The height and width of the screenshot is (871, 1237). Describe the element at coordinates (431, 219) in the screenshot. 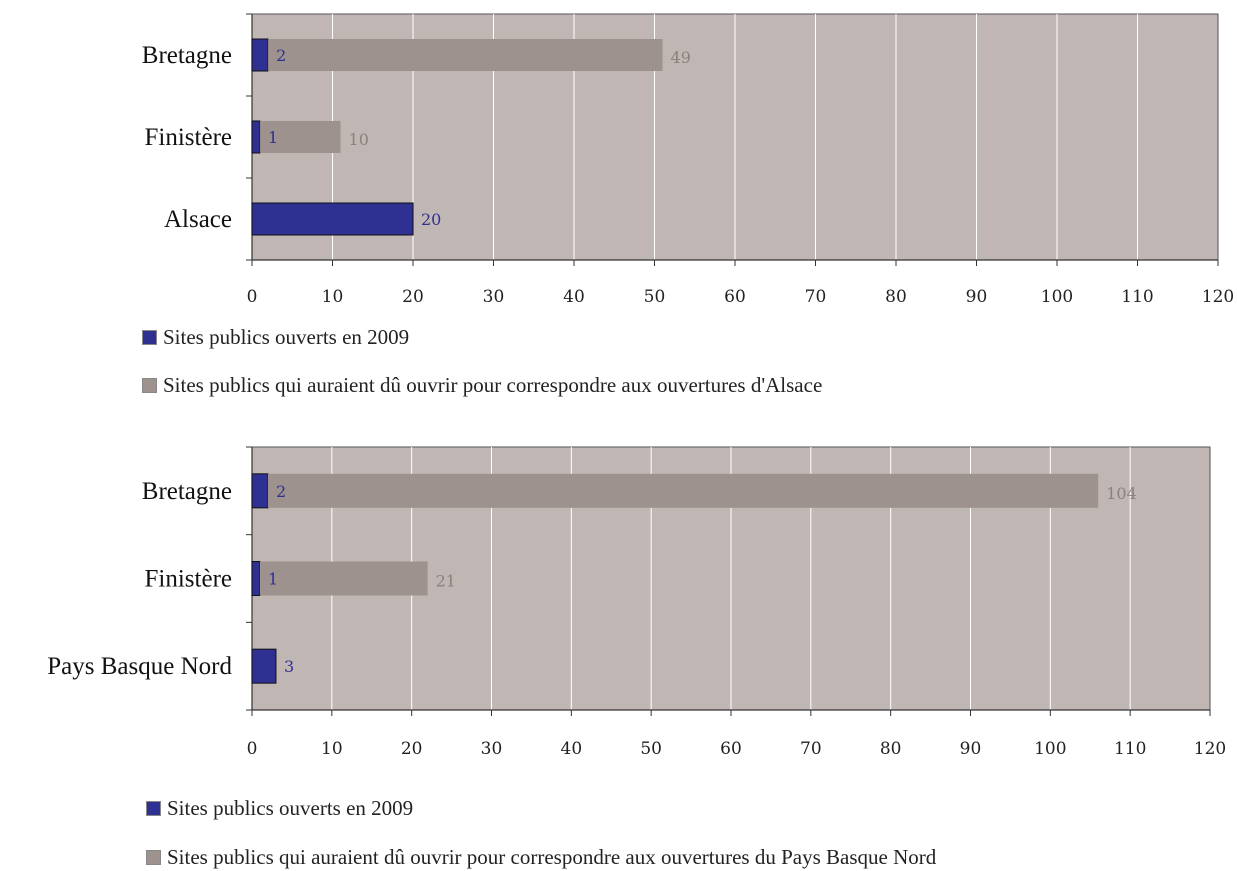

I see `data-label: 20` at that location.